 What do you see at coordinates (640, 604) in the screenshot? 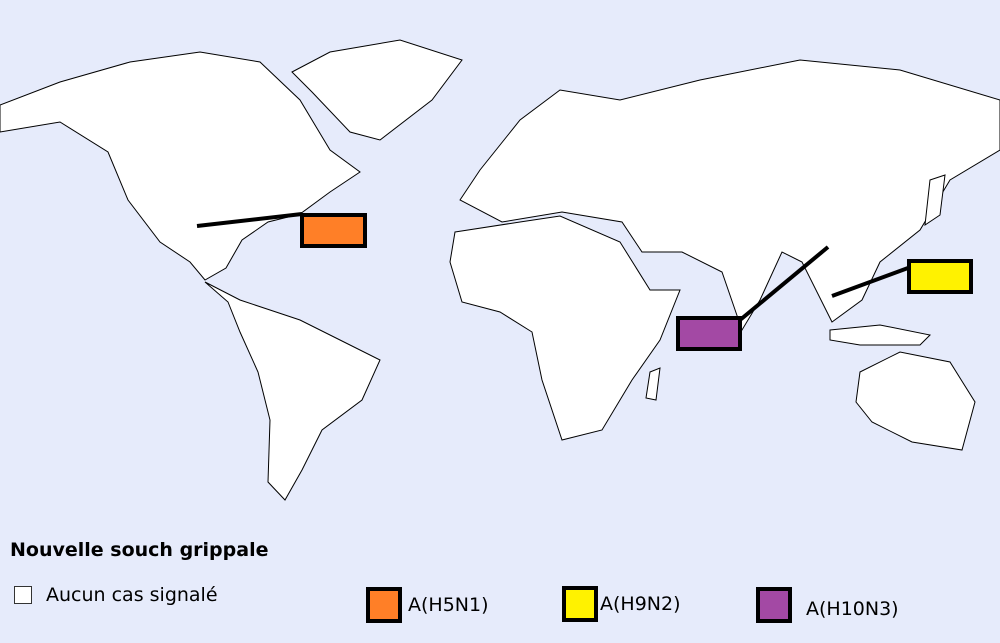
I see `legend-label: A(H9N2)` at bounding box center [640, 604].